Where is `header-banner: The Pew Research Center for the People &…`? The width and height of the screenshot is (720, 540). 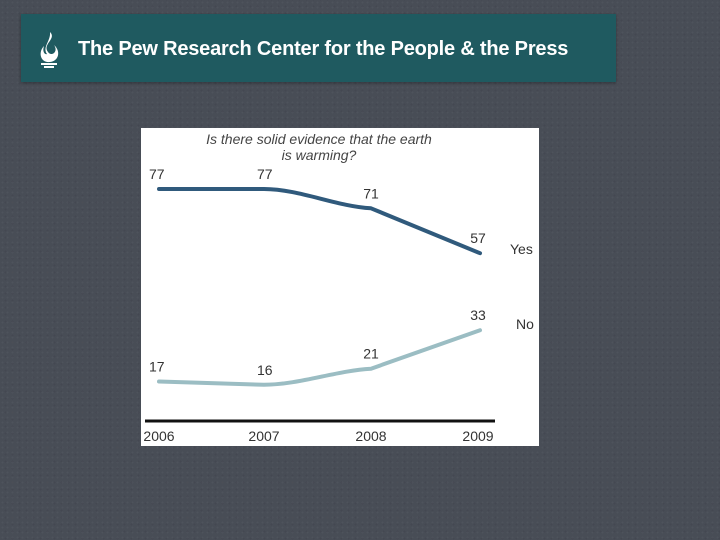 header-banner: The Pew Research Center for the People &… is located at coordinates (318, 48).